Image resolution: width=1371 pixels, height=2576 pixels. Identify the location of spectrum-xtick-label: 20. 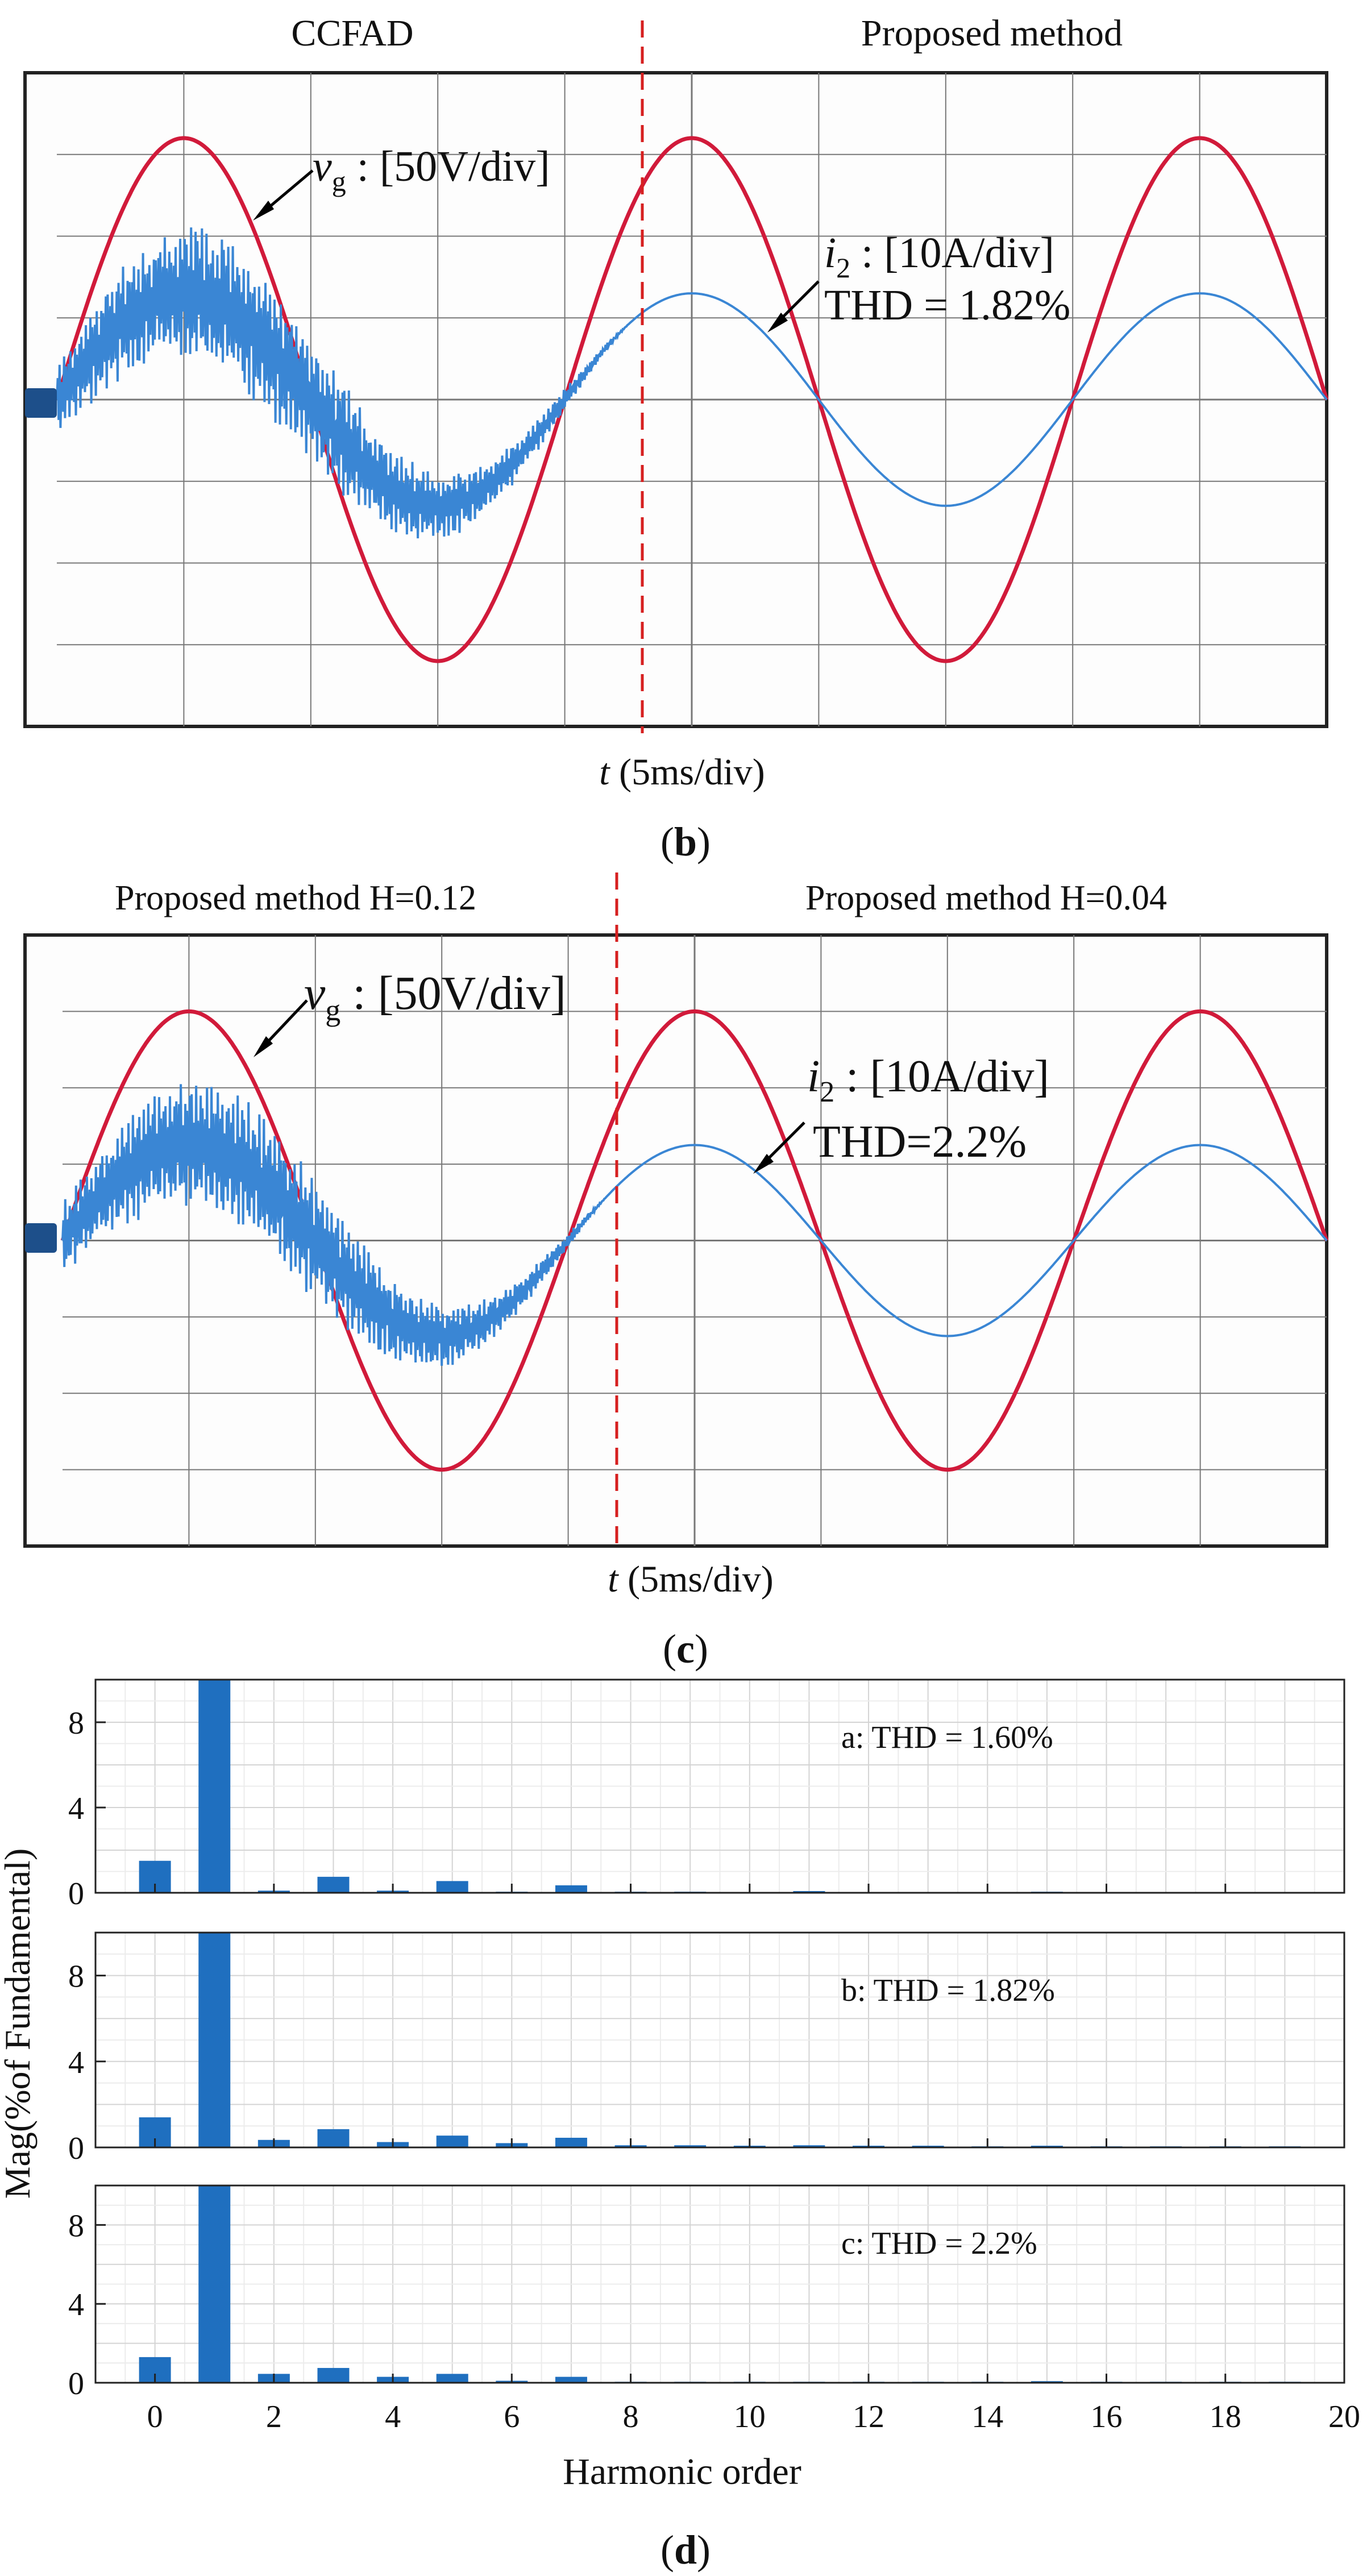
(1344, 2416).